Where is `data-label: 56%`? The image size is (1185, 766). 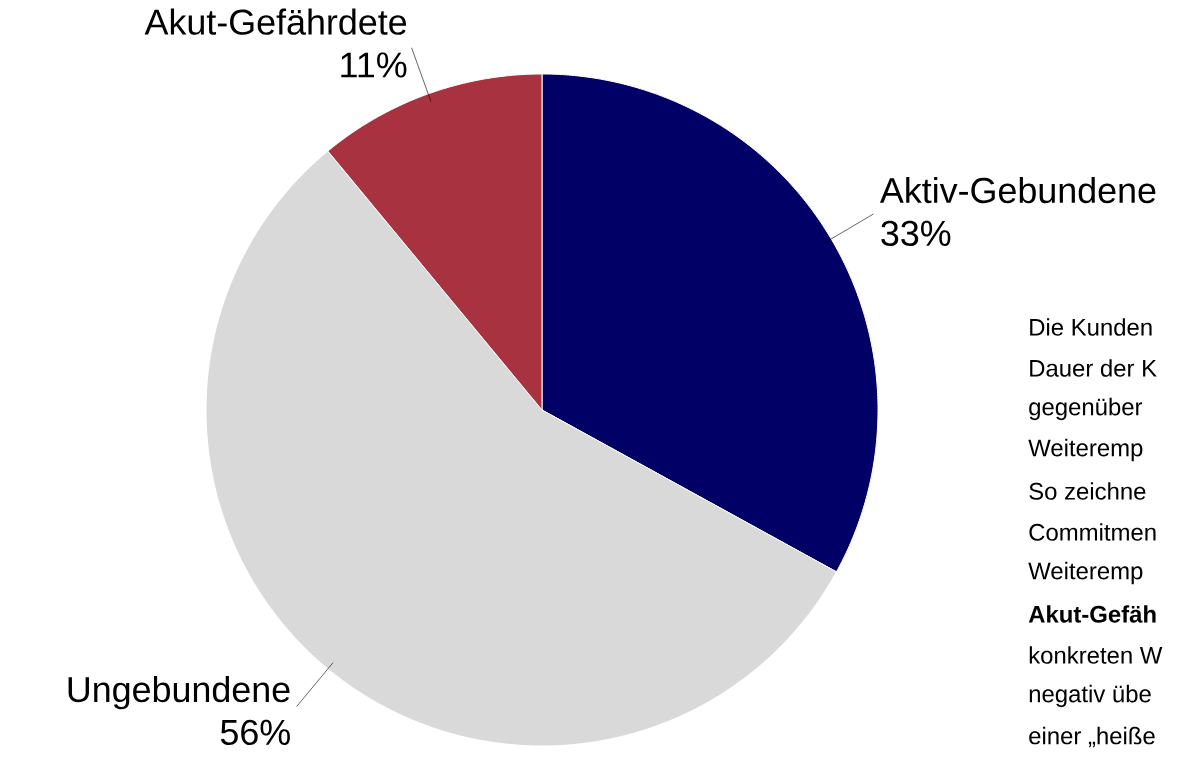
data-label: 56% is located at coordinates (255, 732).